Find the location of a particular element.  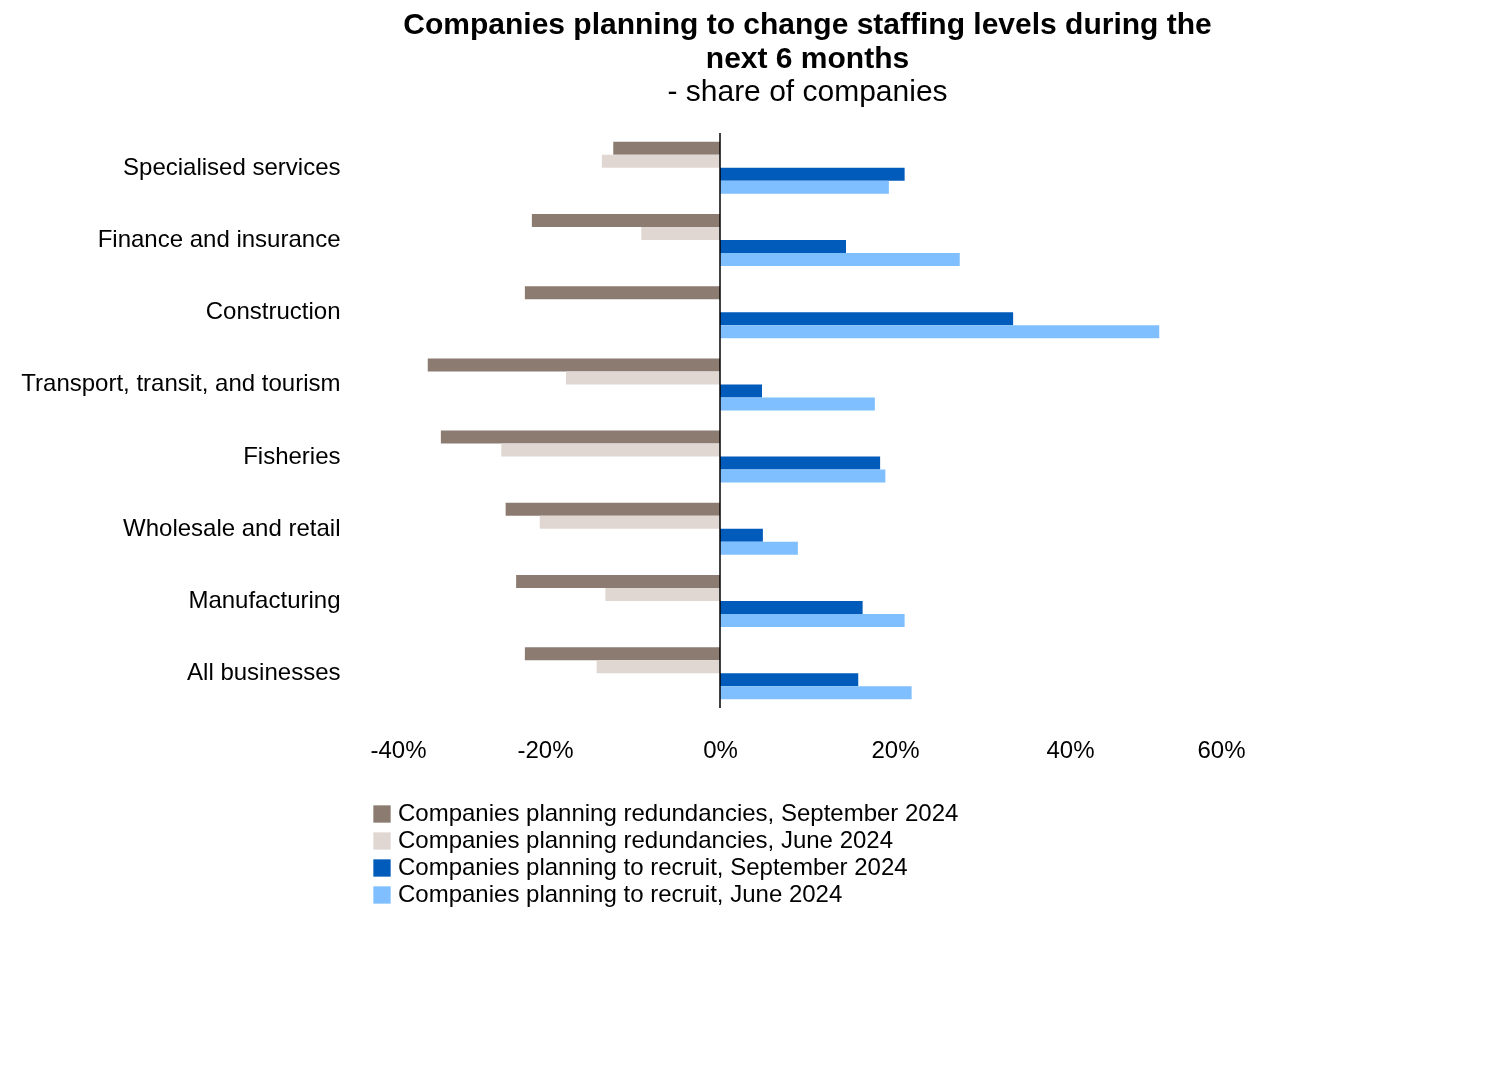

y-tick-label: Transport, transit, and tourism is located at coordinates (181, 383).